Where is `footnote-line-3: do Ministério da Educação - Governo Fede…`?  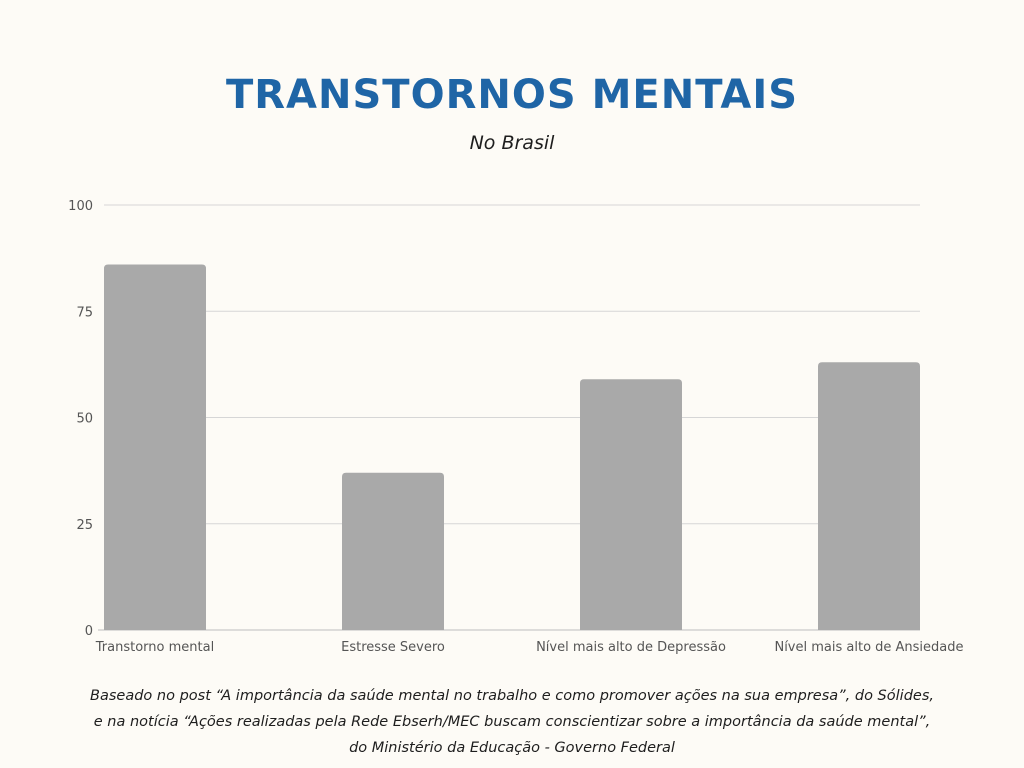 footnote-line-3: do Ministério da Educação - Governo Fede… is located at coordinates (512, 748).